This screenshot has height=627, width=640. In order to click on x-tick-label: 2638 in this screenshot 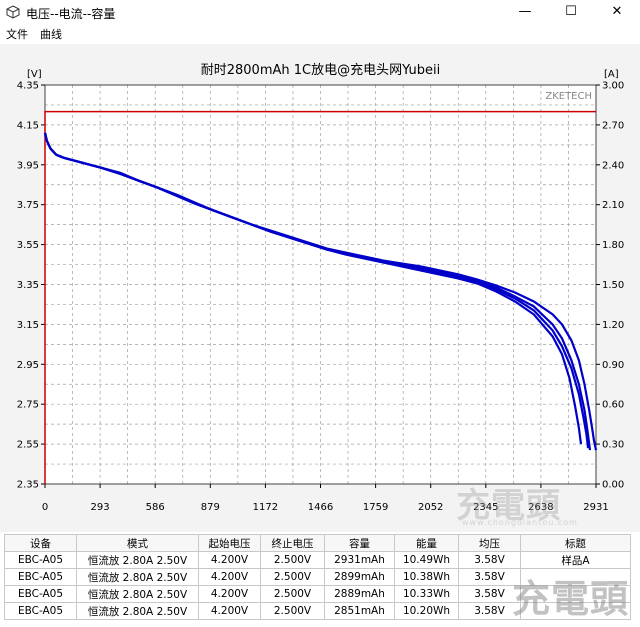, I will do `click(540, 507)`.